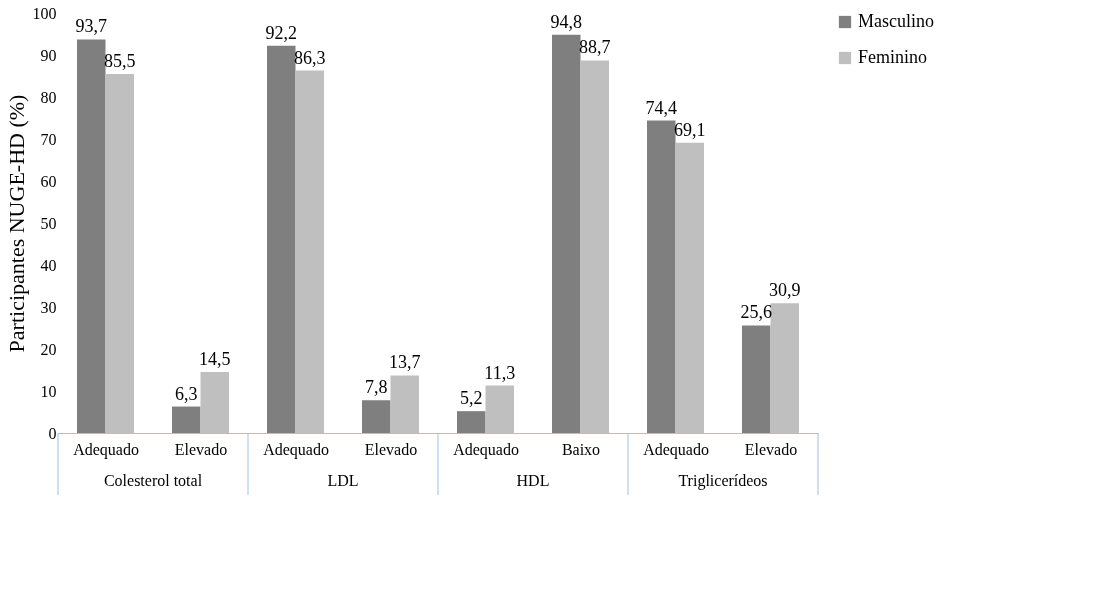 The height and width of the screenshot is (596, 1118). What do you see at coordinates (661, 107) in the screenshot?
I see `data-label: 74,4` at bounding box center [661, 107].